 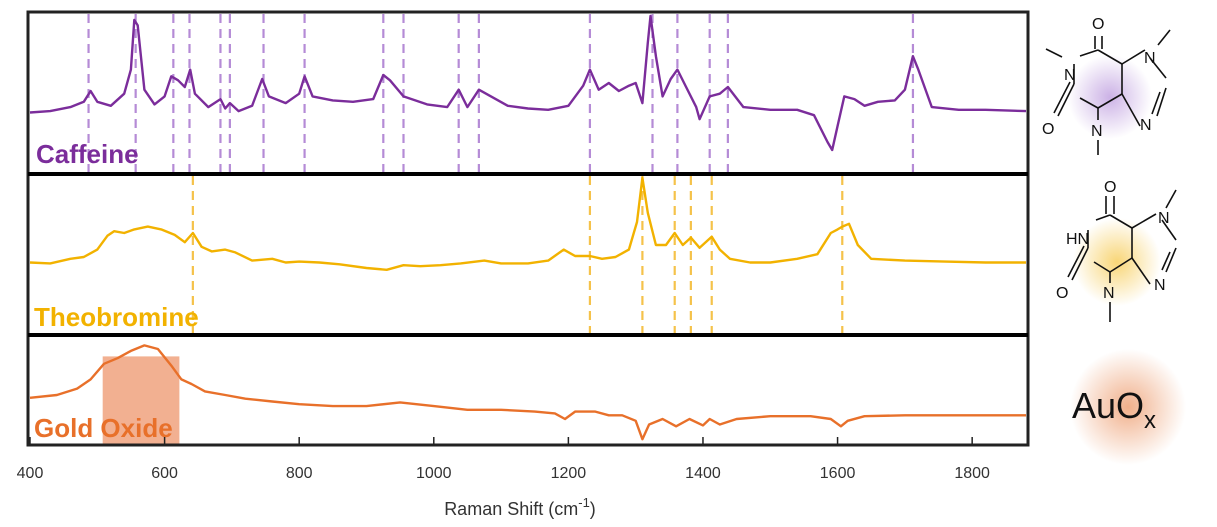 I want to click on gold-oxide-band, so click(x=141, y=400).